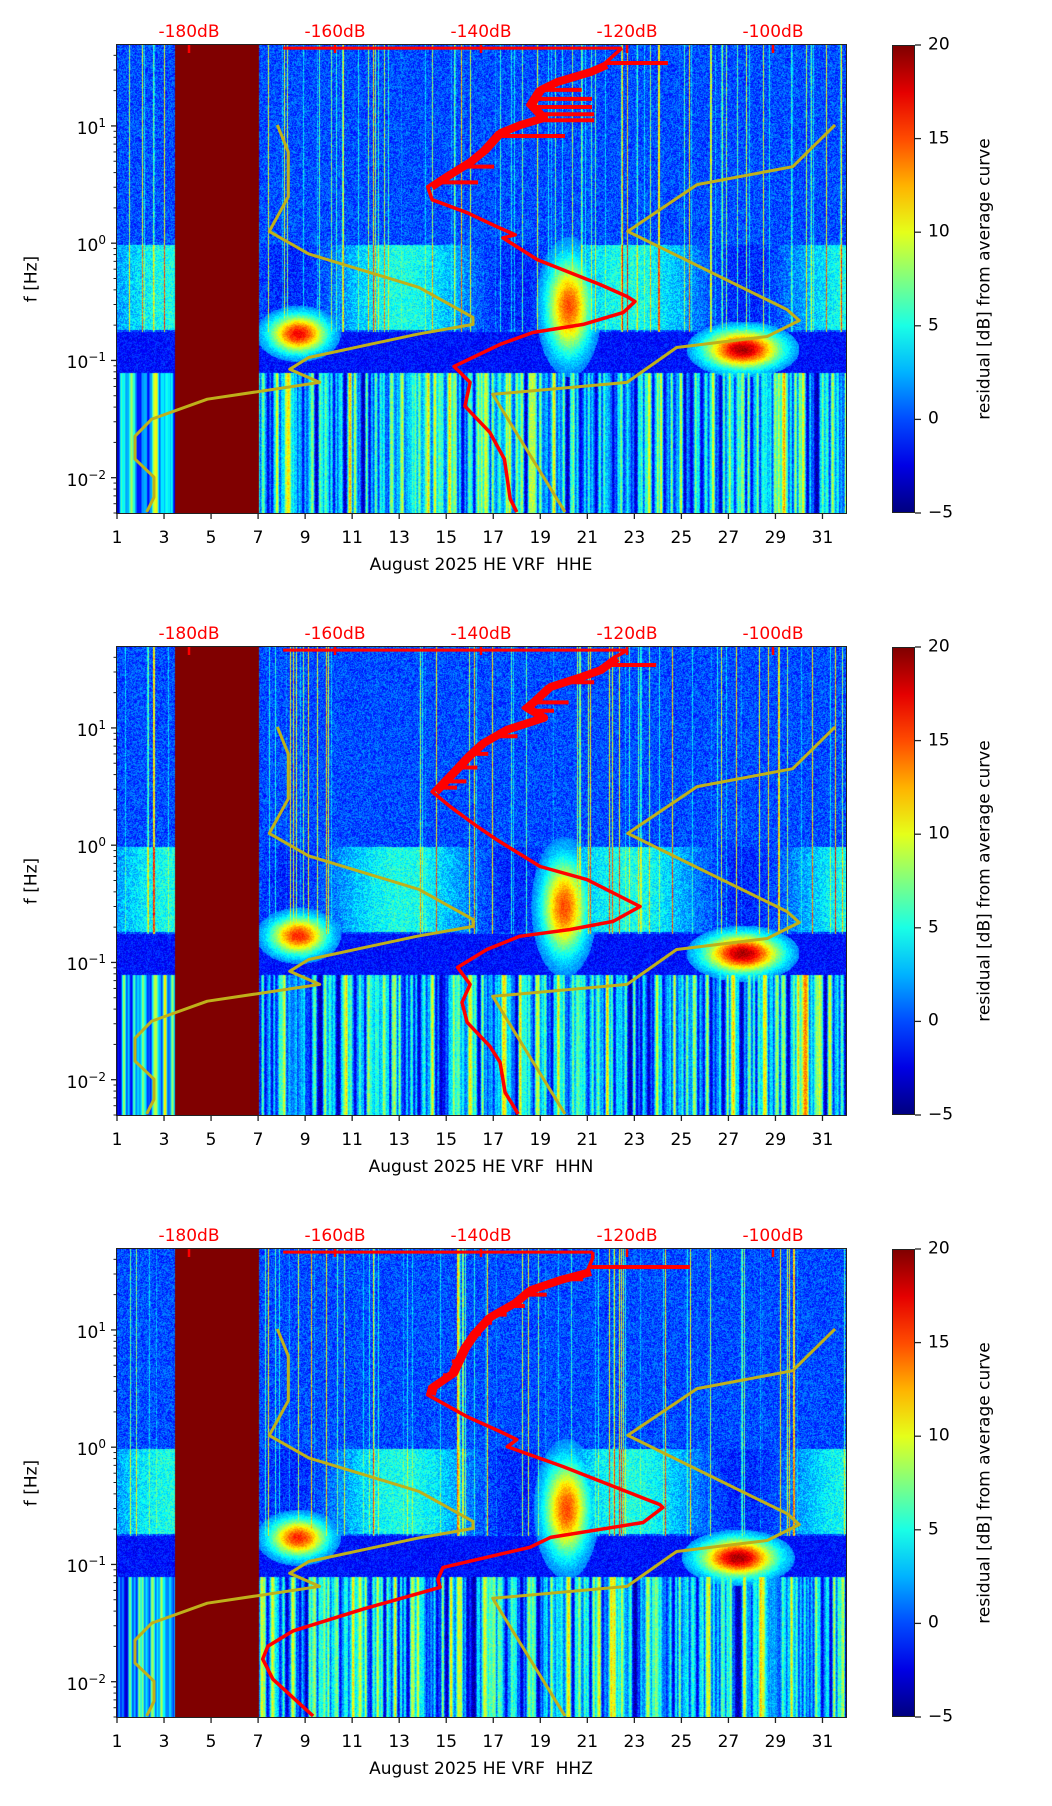 Image resolution: width=1052 pixels, height=1806 pixels. Describe the element at coordinates (634, 1742) in the screenshot. I see `x-tick-label: 23` at that location.